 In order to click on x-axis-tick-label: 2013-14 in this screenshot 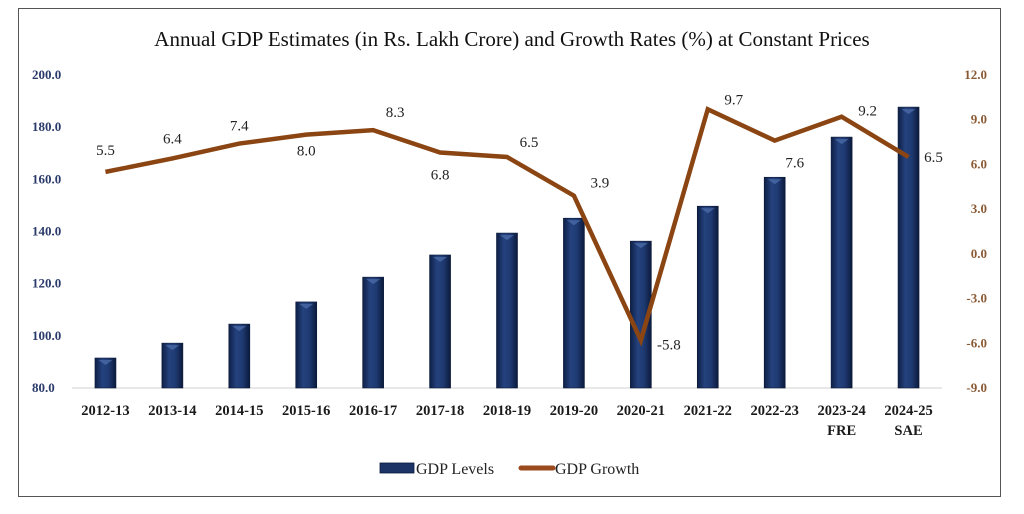, I will do `click(172, 411)`.